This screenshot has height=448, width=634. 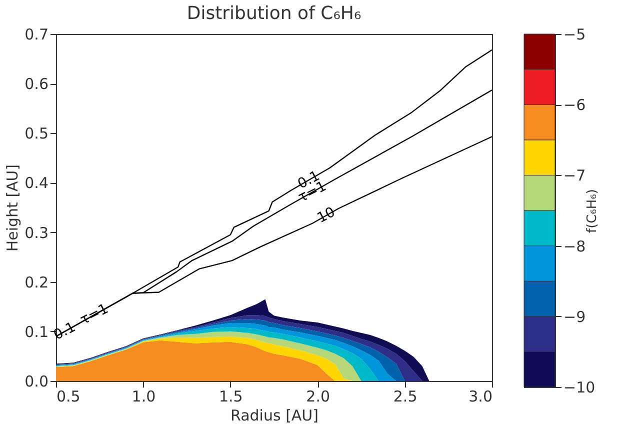 I want to click on y-tick-label: 0.7, so click(x=36, y=35).